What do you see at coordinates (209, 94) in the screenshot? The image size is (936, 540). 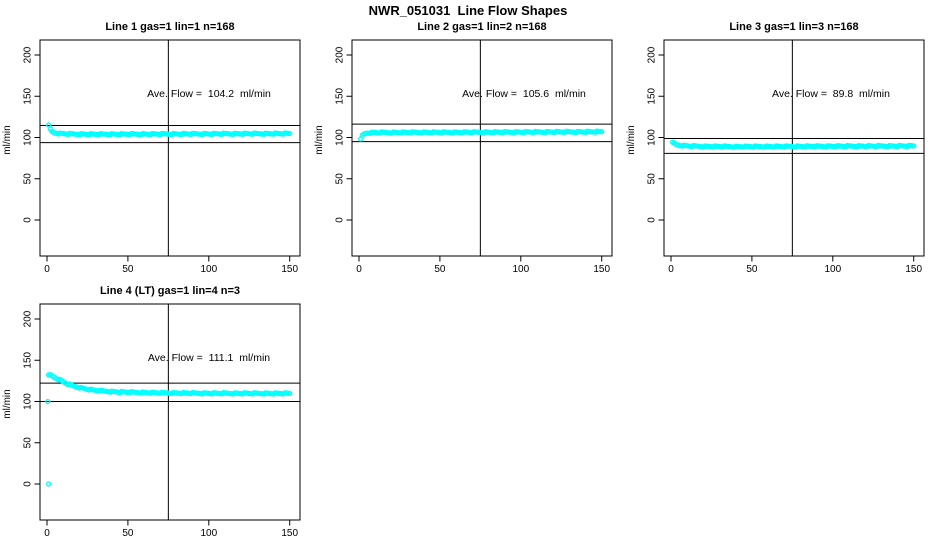 I see `ave-flow-annotation: Ave. Flow = 104.2 ml/min` at bounding box center [209, 94].